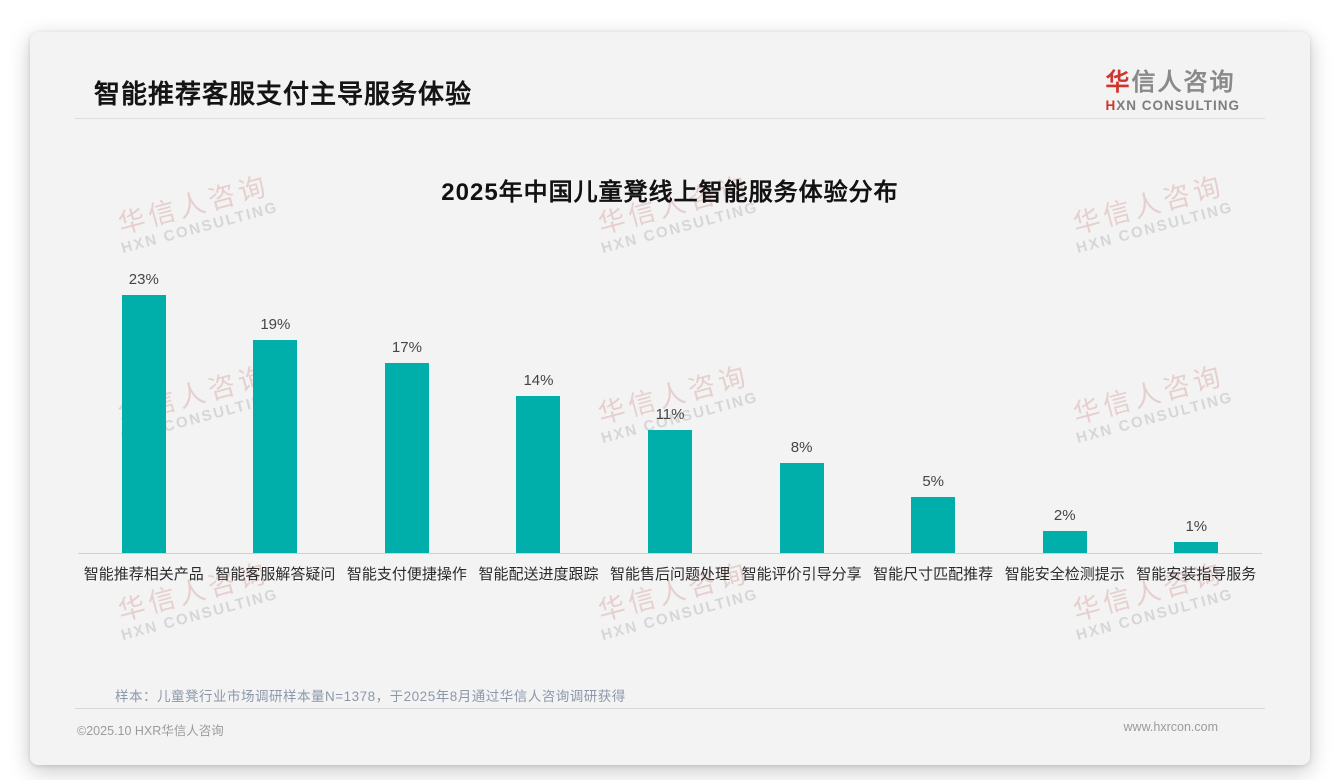  What do you see at coordinates (1196, 526) in the screenshot?
I see `bar-value-label: 1%` at bounding box center [1196, 526].